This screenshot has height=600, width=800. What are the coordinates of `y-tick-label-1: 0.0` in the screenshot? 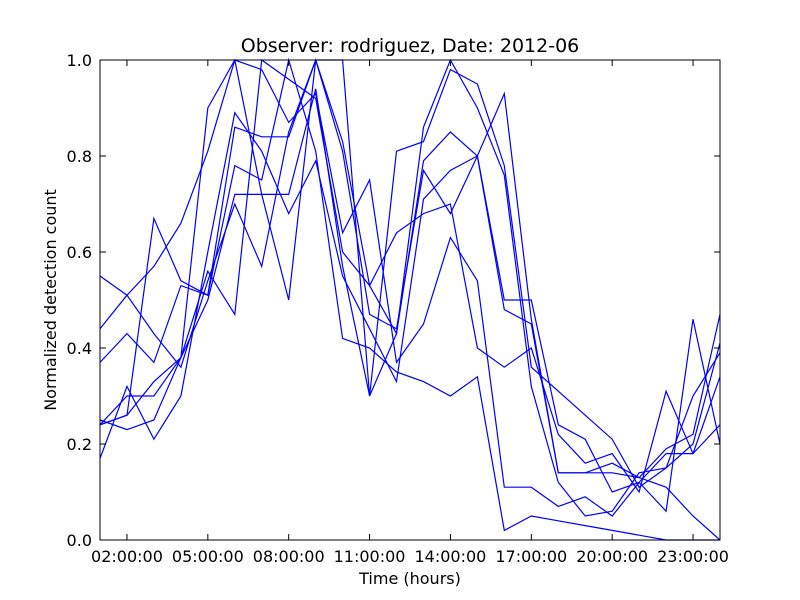 It's located at (79, 540).